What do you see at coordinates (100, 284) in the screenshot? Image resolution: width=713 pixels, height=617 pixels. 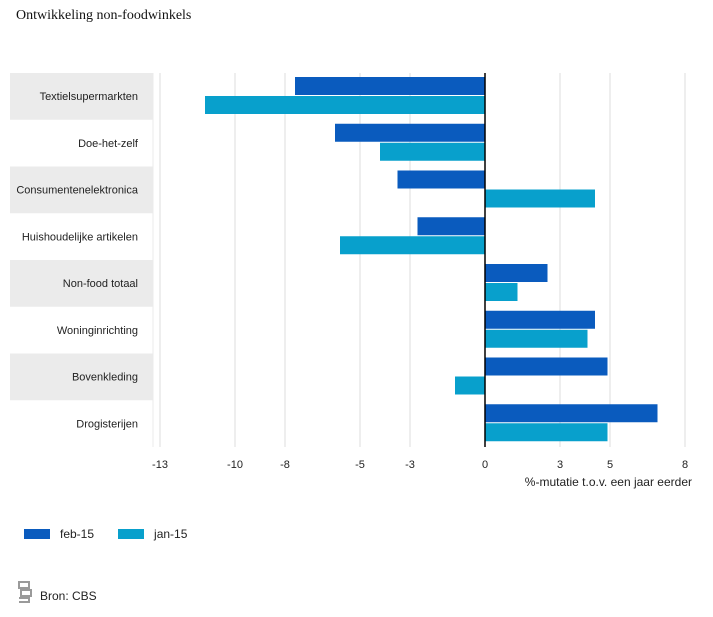 I see `category-label: Non-food totaal` at bounding box center [100, 284].